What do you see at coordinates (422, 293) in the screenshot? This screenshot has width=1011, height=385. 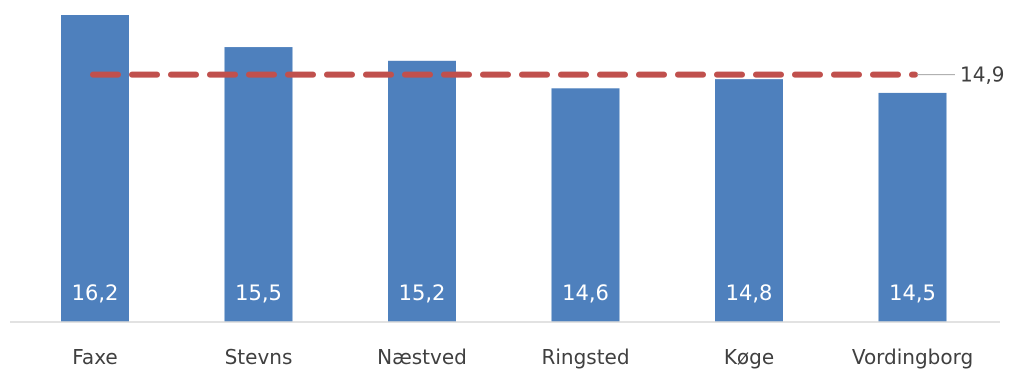 I see `value-label-næstved: 15,2` at bounding box center [422, 293].